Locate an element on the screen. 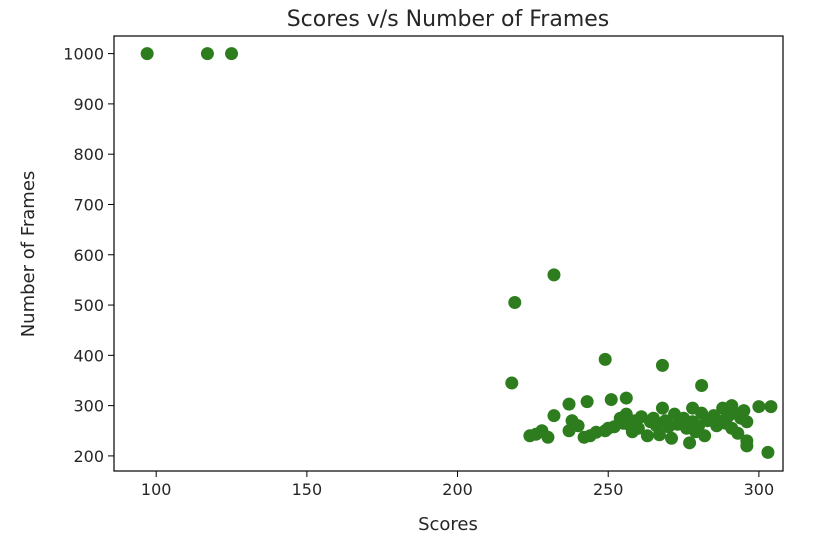  y-axis-label: Number of Frames is located at coordinates (28, 254).